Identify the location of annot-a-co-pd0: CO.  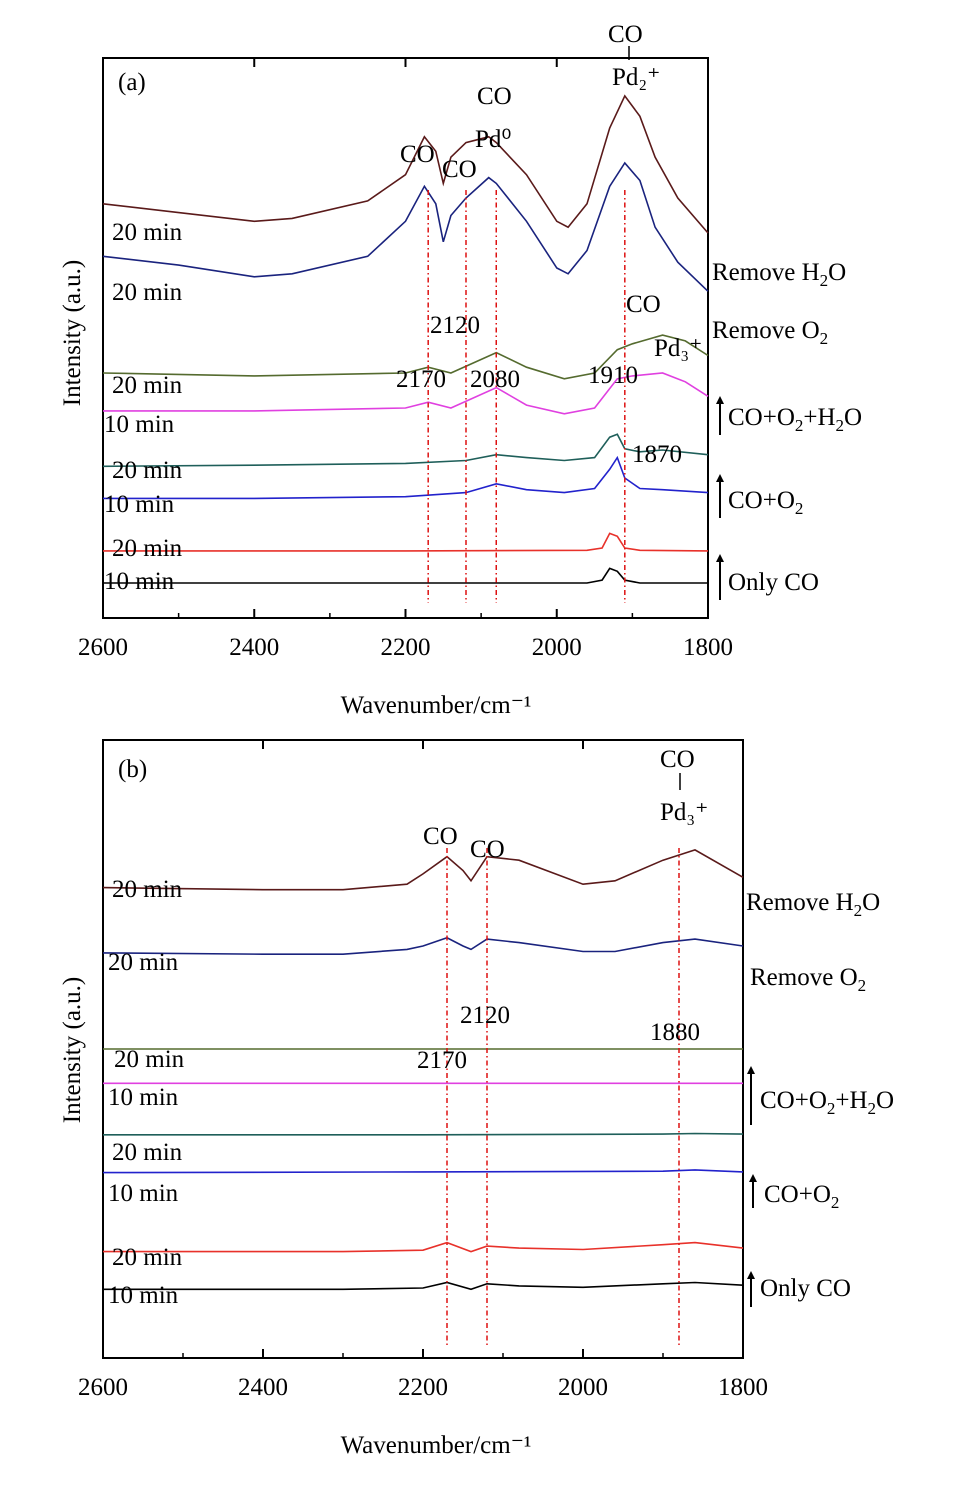
(494, 96).